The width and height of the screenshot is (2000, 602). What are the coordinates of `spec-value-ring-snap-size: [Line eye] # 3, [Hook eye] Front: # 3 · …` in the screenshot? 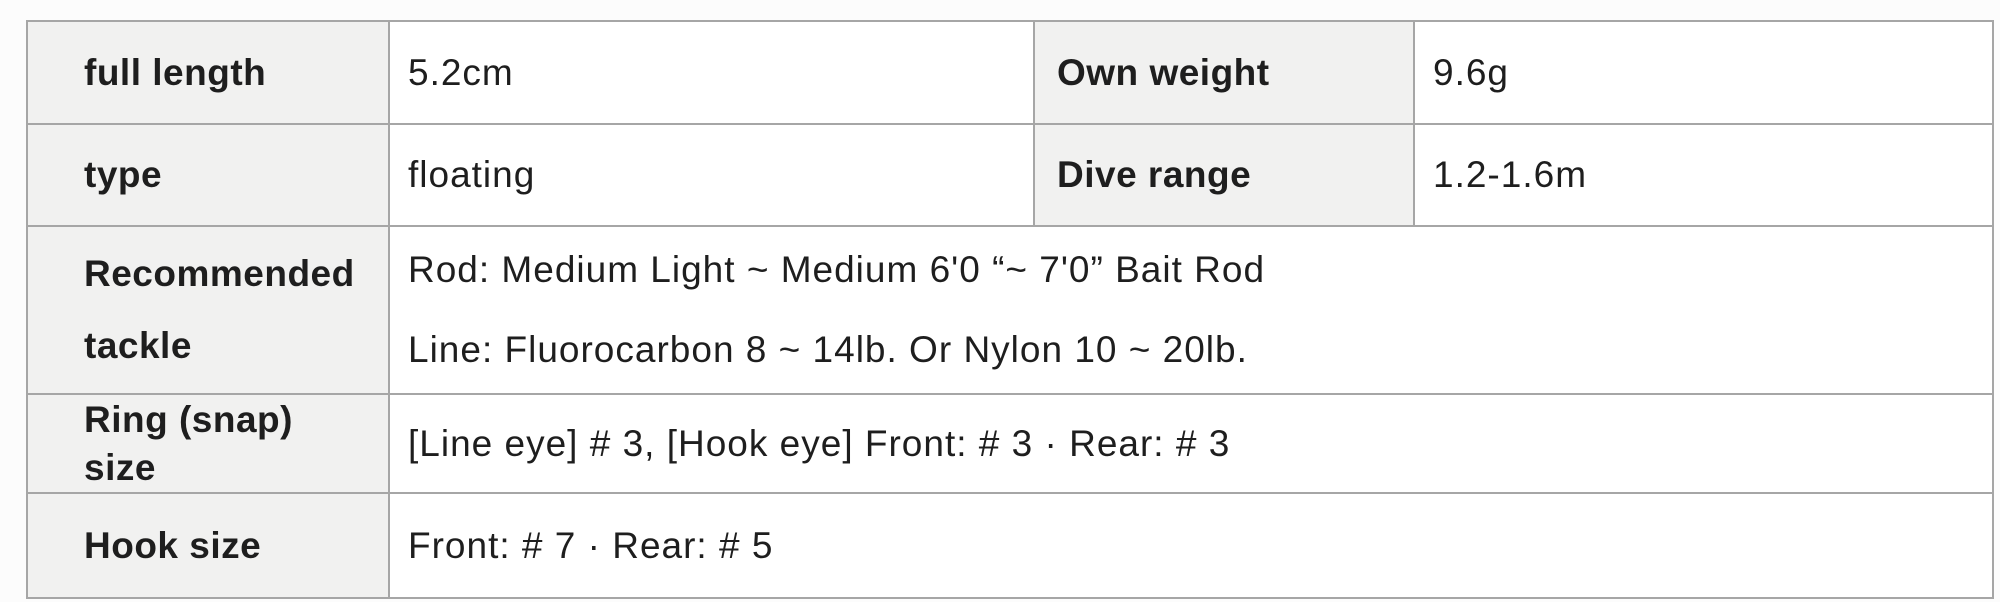 It's located at (1191, 443).